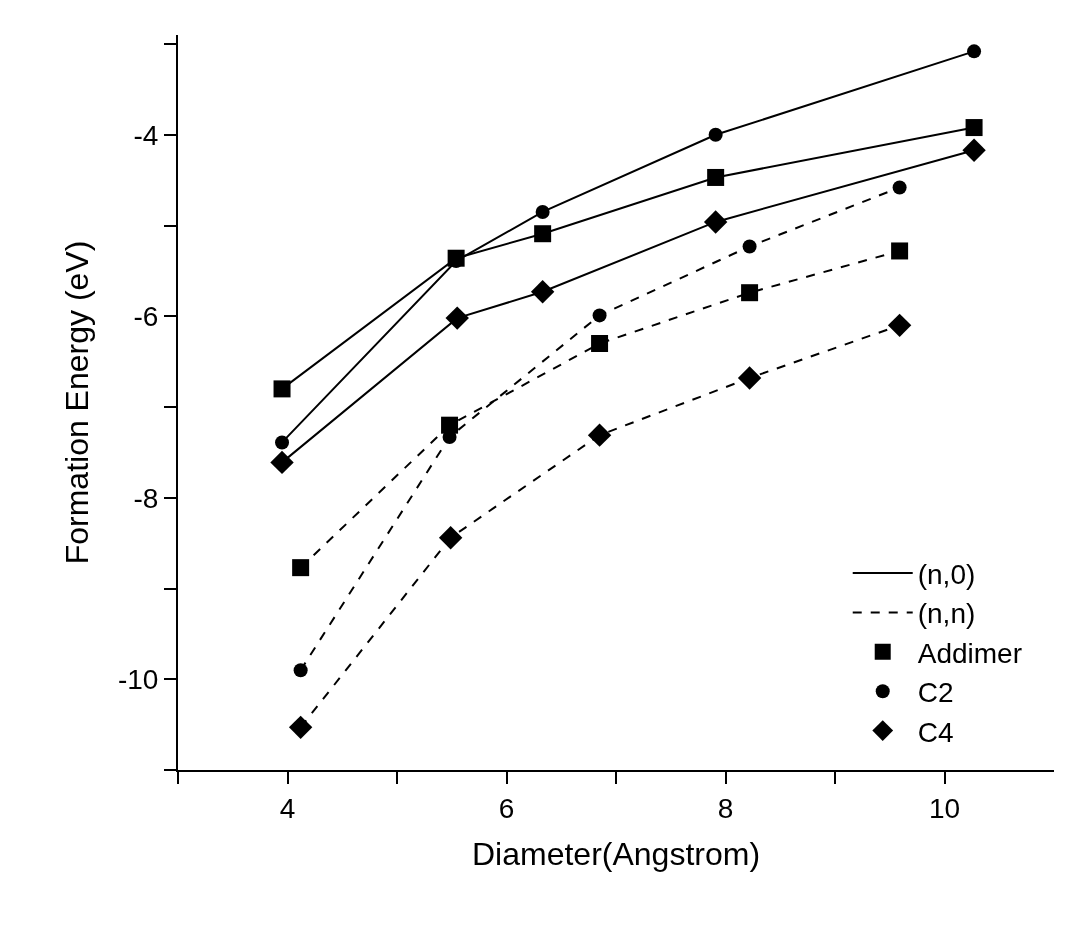  I want to click on legend-label: Addimer, so click(969, 653).